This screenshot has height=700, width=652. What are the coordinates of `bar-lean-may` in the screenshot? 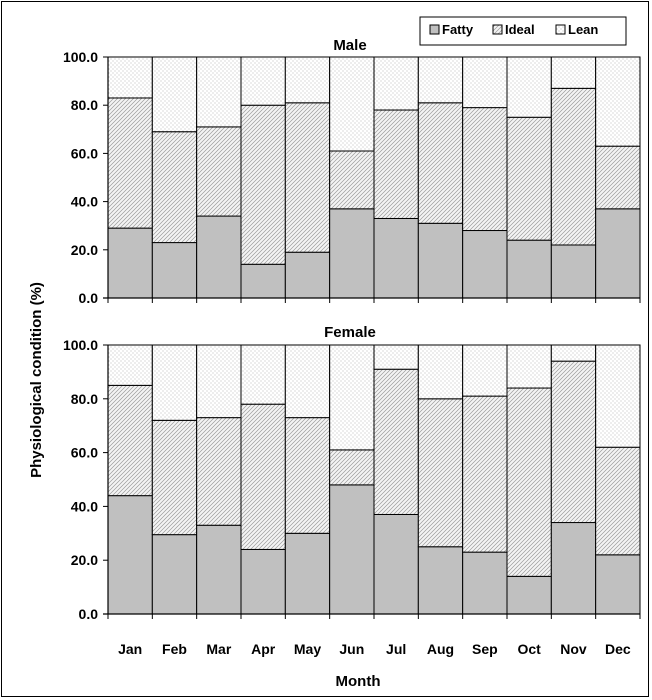 It's located at (307, 381).